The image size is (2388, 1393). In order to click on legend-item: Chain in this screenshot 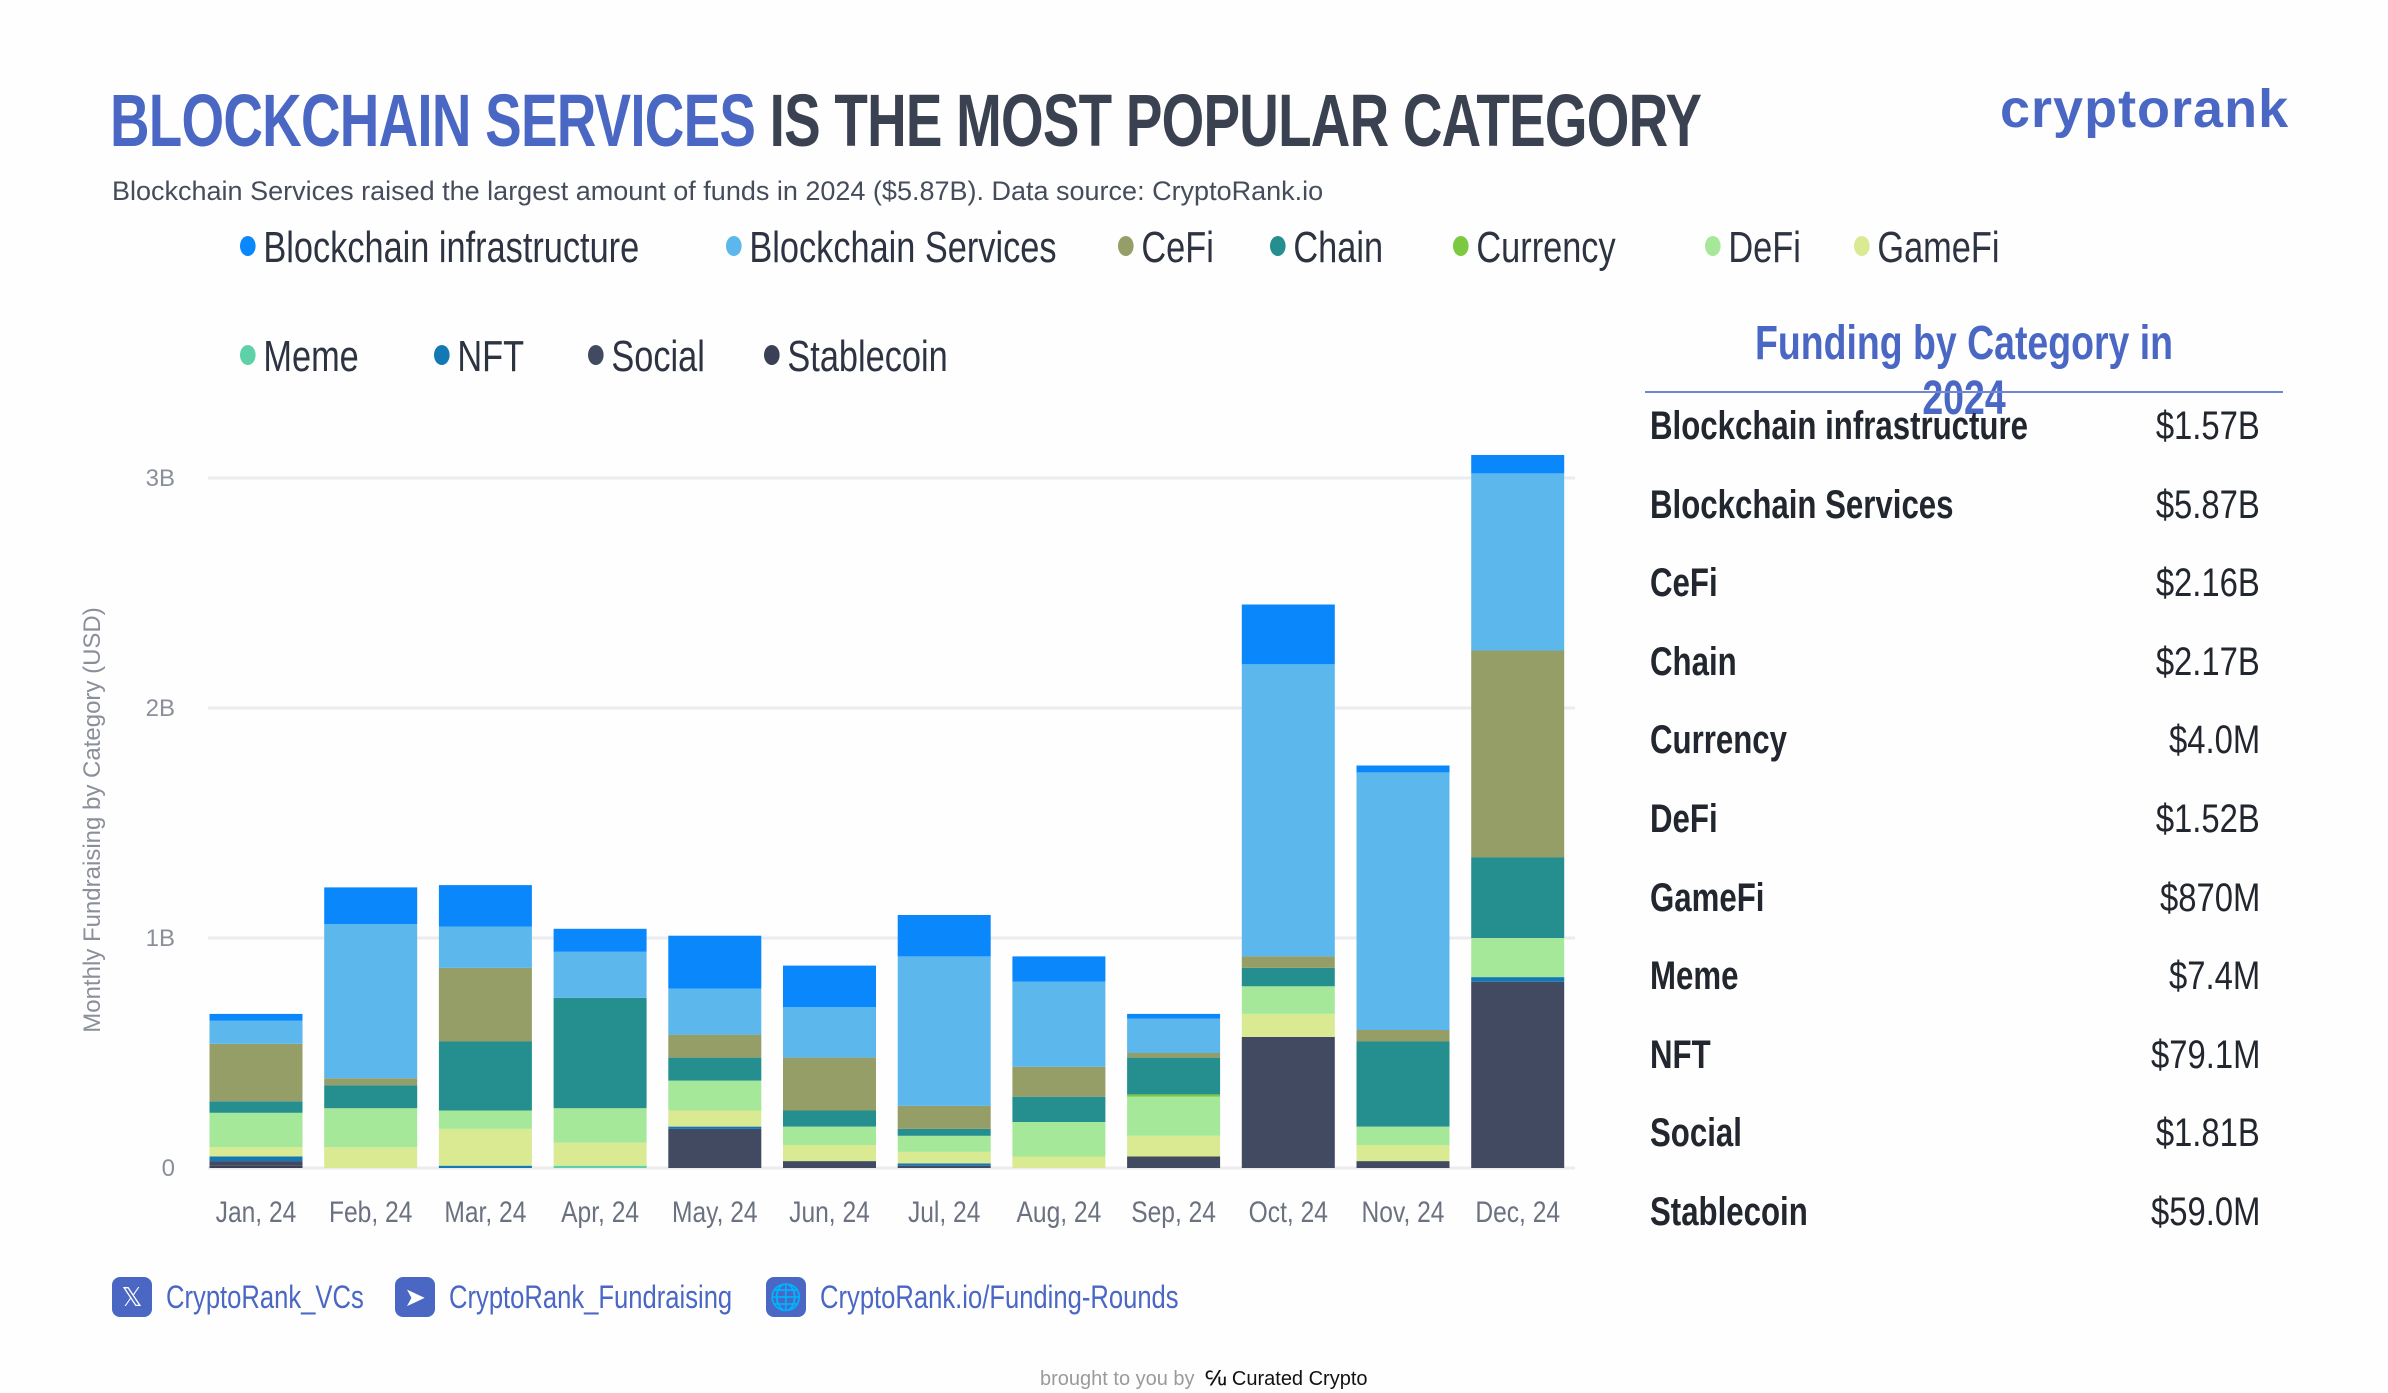, I will do `click(1326, 248)`.